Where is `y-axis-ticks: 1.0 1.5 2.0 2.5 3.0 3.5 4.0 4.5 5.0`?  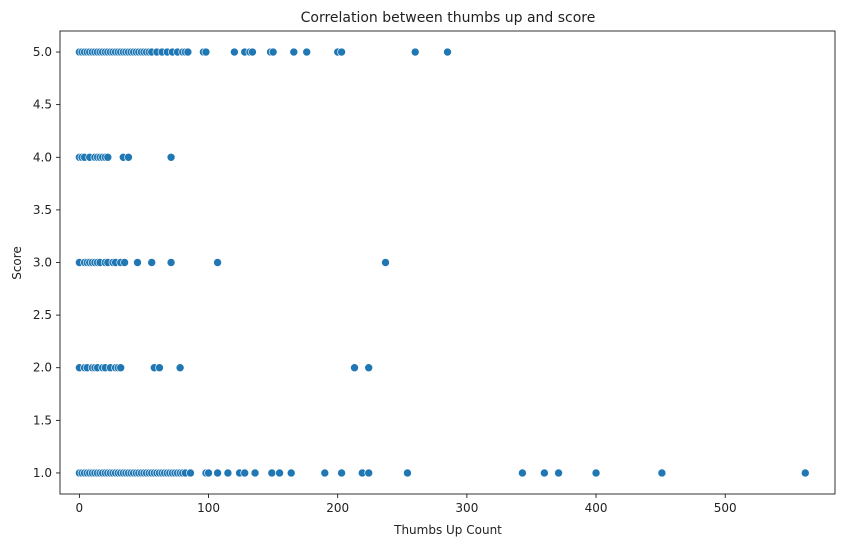 y-axis-ticks: 1.0 1.5 2.0 2.5 3.0 3.5 4.0 4.5 5.0 is located at coordinates (46, 262).